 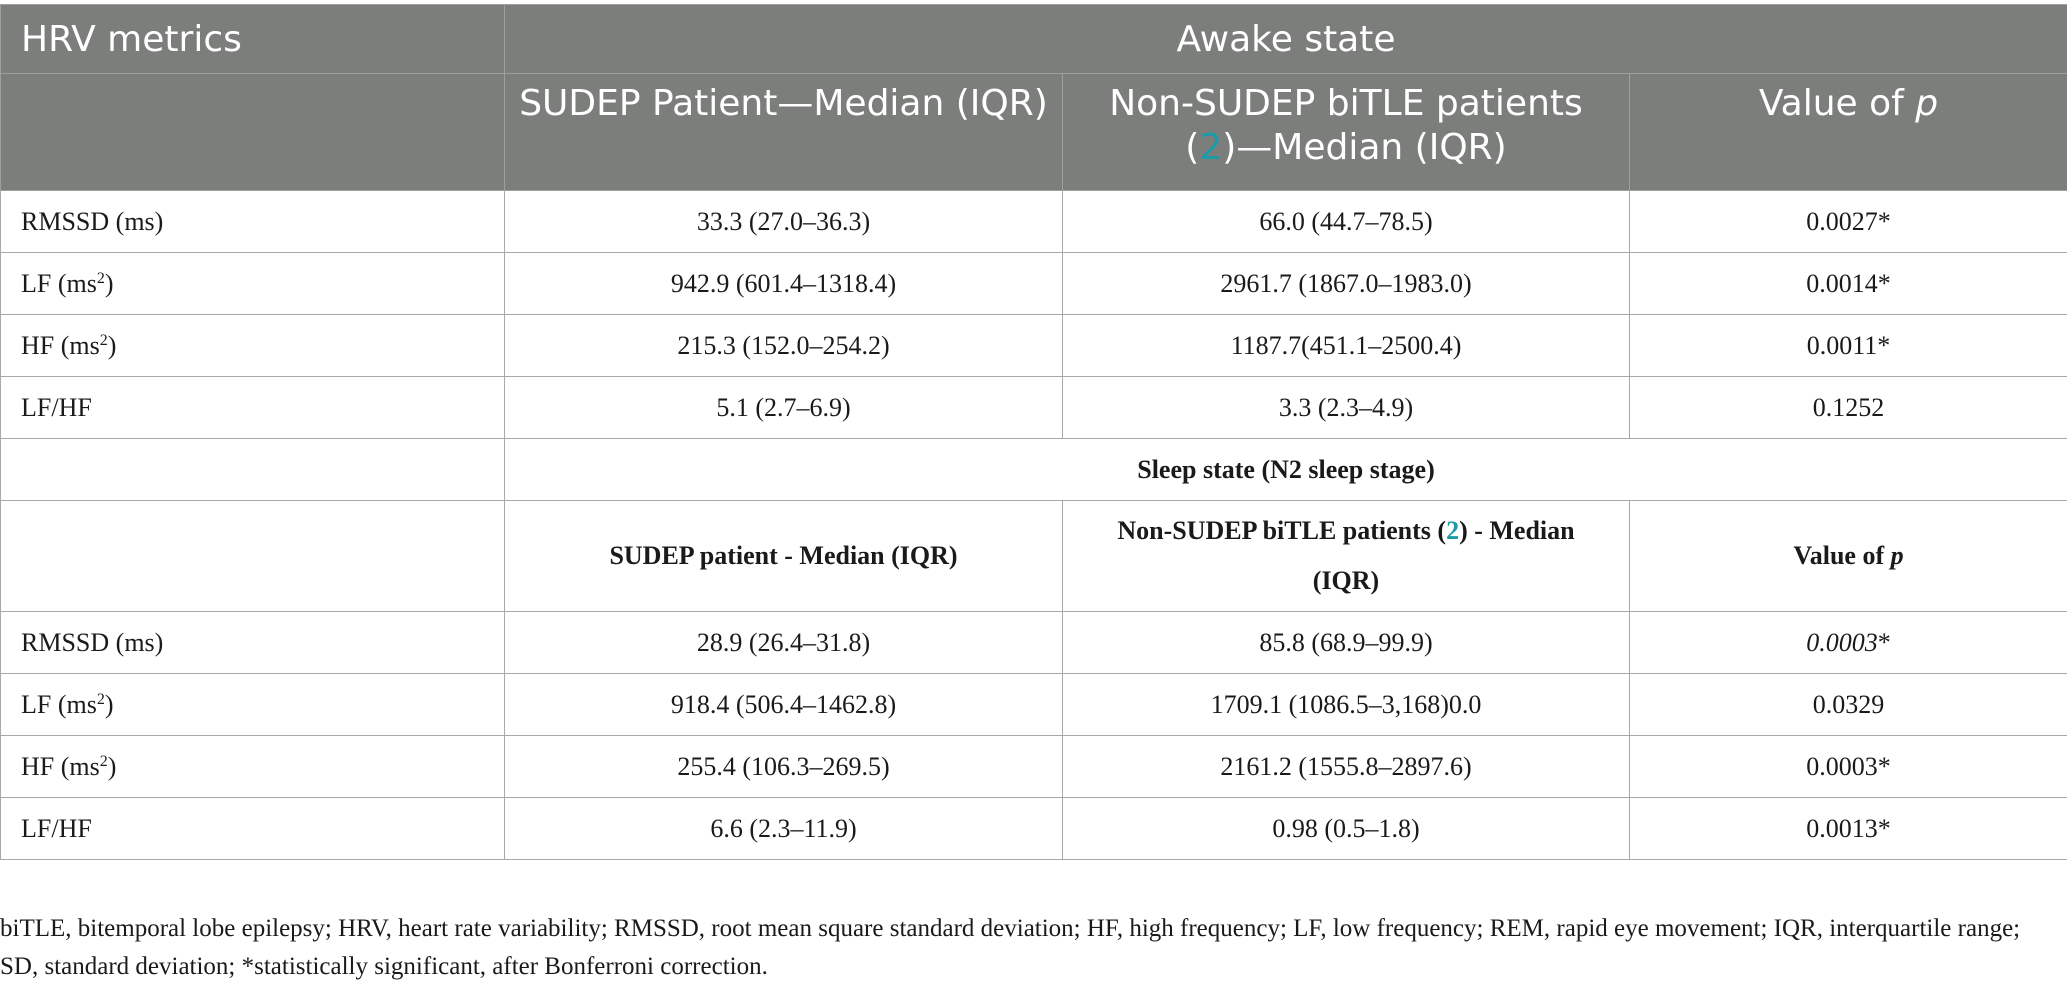 I want to click on sleep-state-row: Sleep state (N2 sleep stage), so click(x=1033, y=469).